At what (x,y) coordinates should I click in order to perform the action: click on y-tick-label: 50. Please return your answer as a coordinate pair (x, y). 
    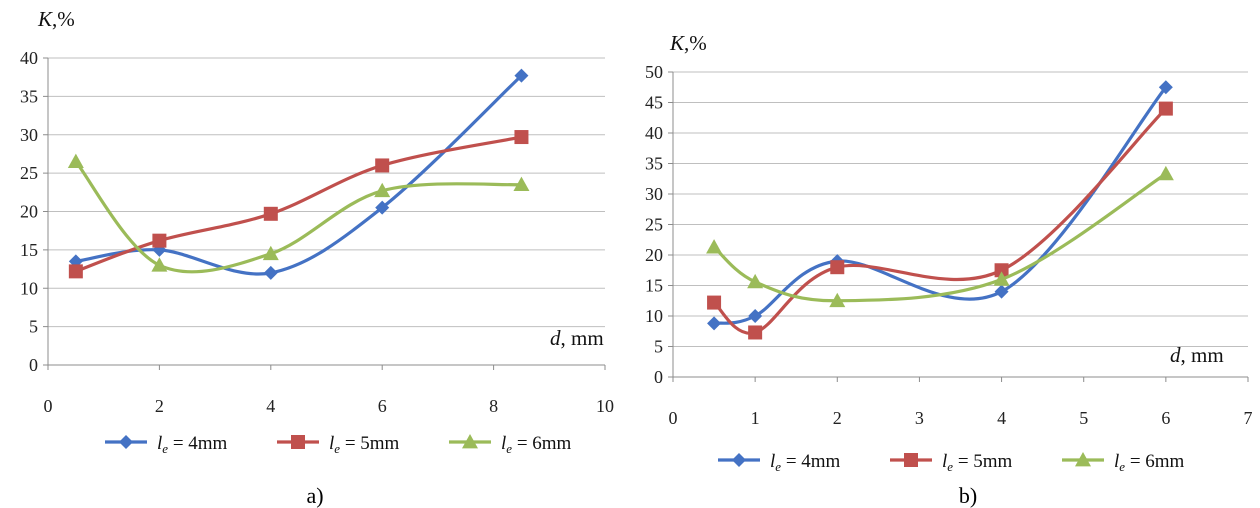
    Looking at the image, I should click on (654, 72).